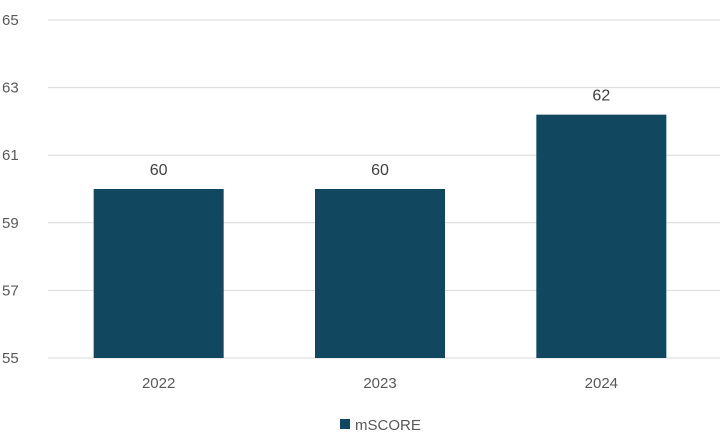  What do you see at coordinates (10, 223) in the screenshot?
I see `y-tick-label: 59` at bounding box center [10, 223].